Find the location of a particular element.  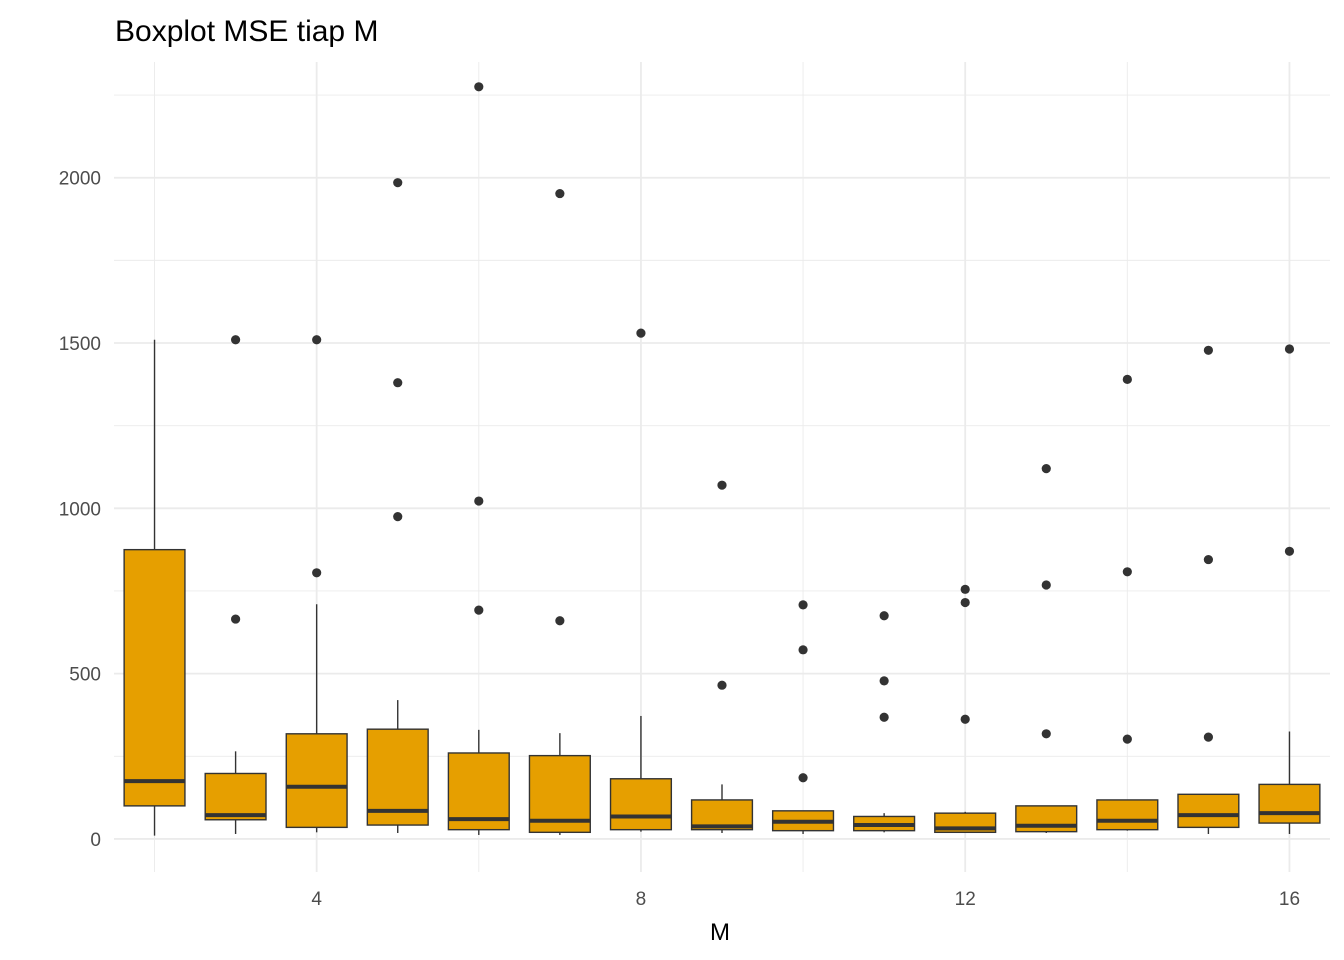

y-tick-label: 1500 is located at coordinates (80, 344).